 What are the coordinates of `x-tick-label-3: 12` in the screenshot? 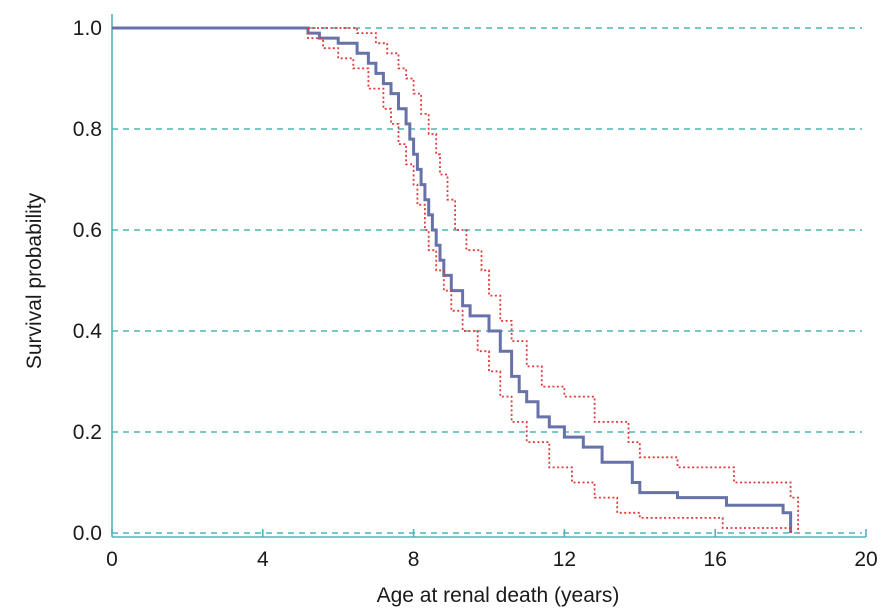 It's located at (564, 559).